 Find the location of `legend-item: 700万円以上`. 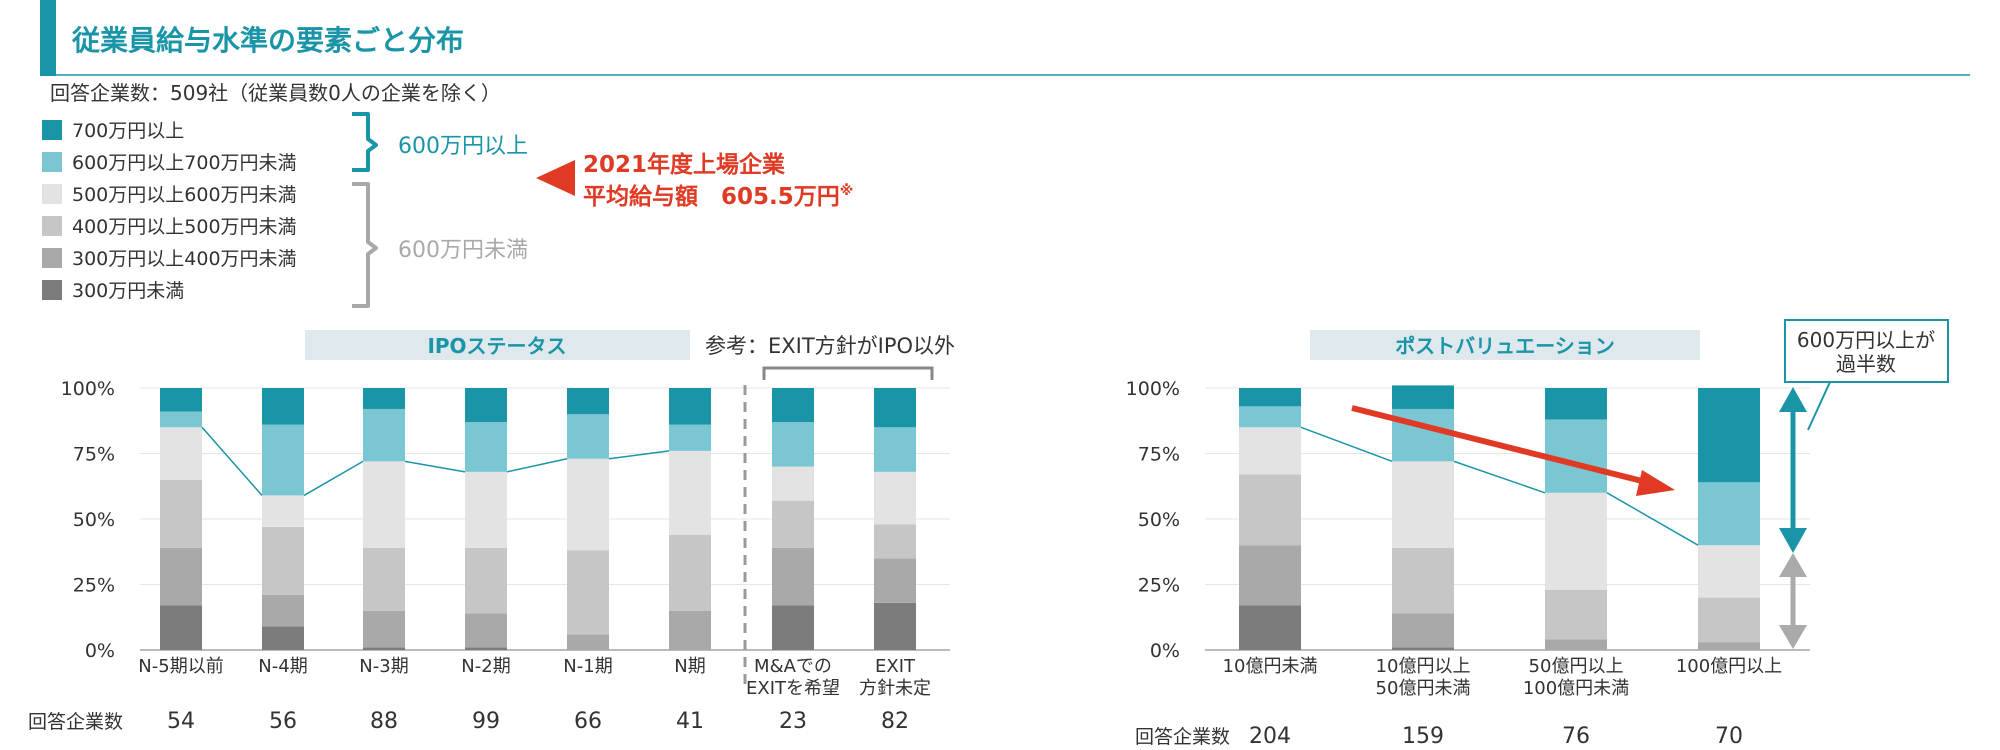

legend-item: 700万円以上 is located at coordinates (113, 131).